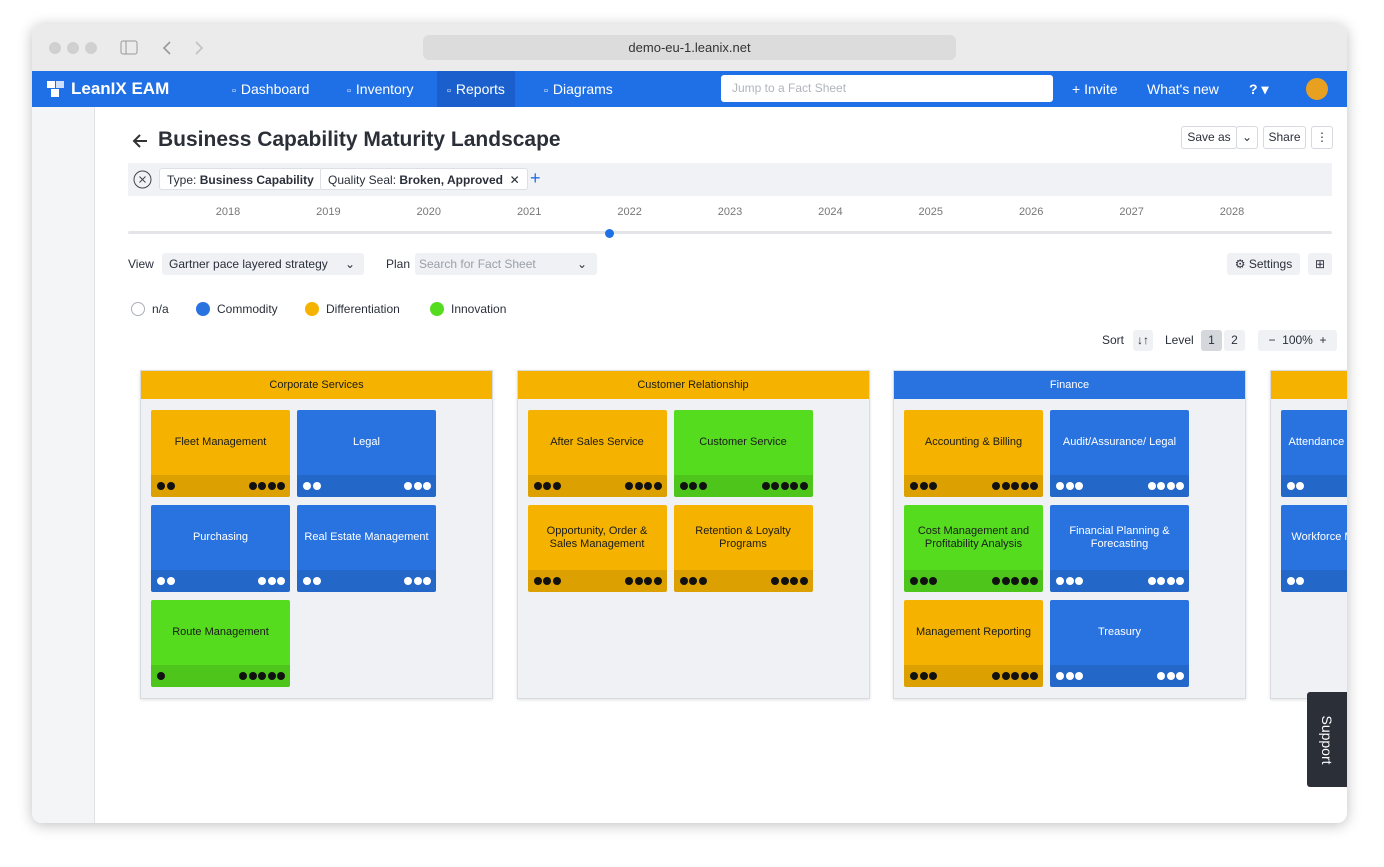 This screenshot has height=867, width=1384. Describe the element at coordinates (597, 453) in the screenshot. I see `capability-card: After Sales Service` at that location.